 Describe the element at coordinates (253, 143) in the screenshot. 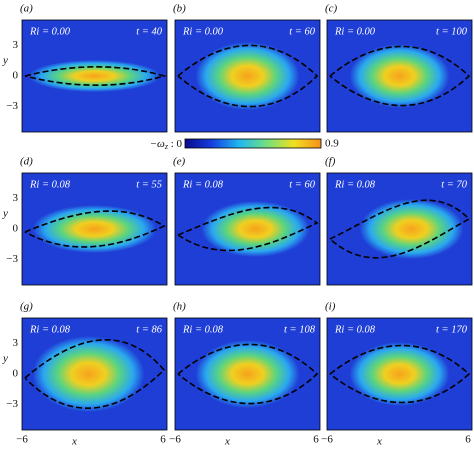

I see `colorbar` at that location.